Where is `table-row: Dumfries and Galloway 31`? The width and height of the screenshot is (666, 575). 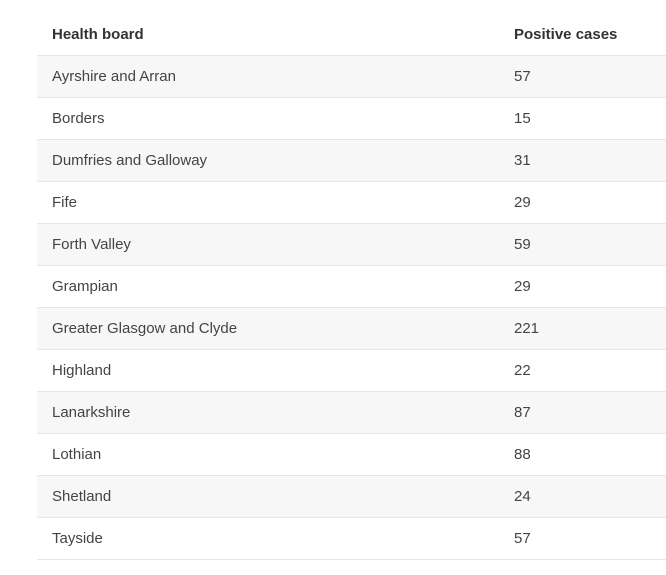
table-row: Dumfries and Galloway 31 is located at coordinates (351, 160).